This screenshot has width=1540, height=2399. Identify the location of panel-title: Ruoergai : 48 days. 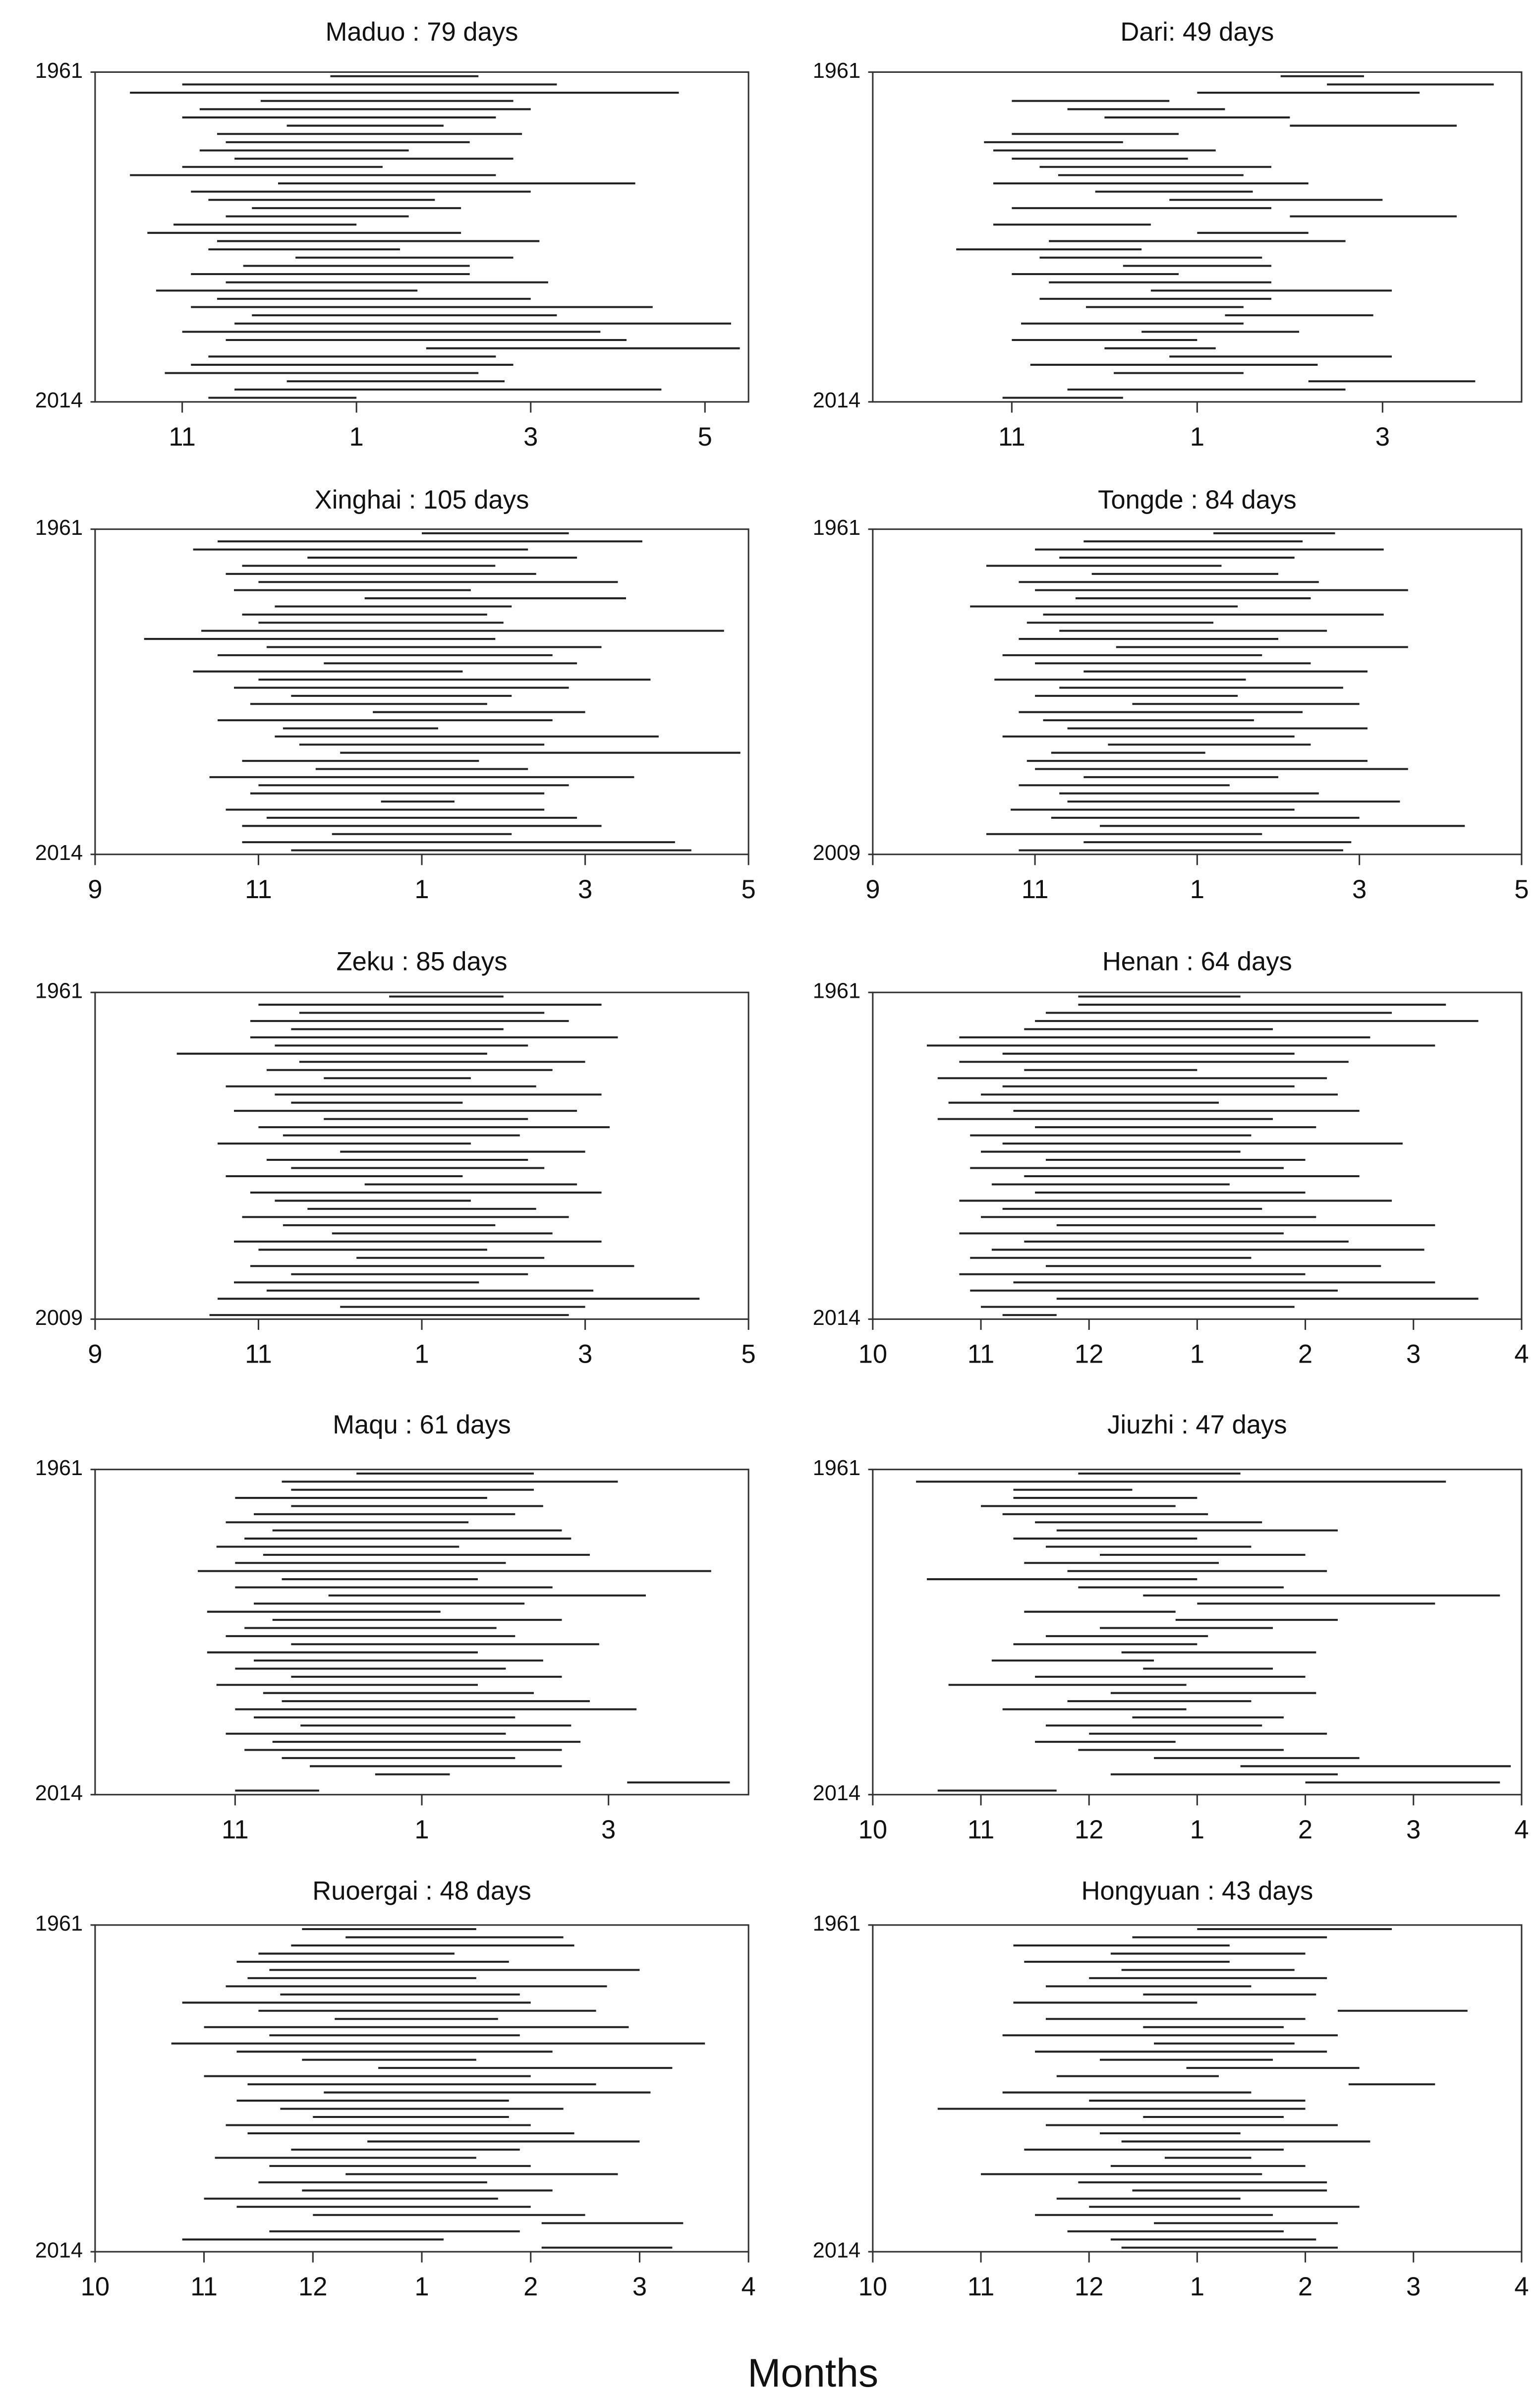
(421, 1892).